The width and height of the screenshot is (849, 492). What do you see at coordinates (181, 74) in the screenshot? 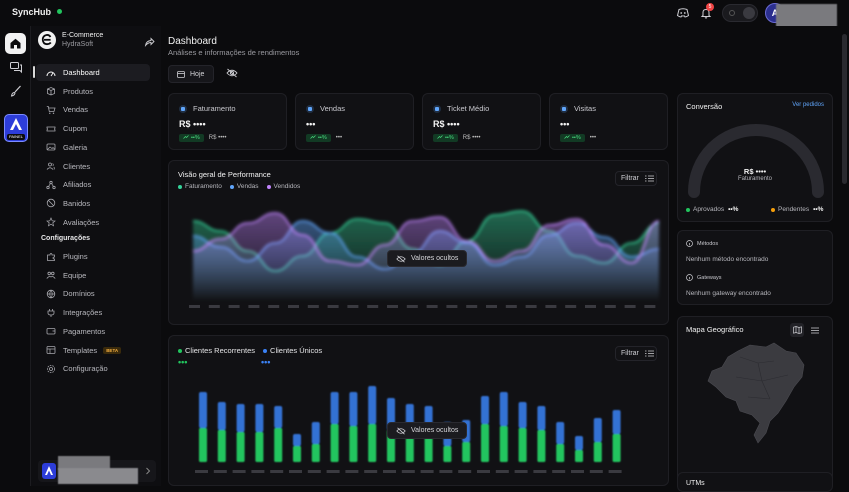
I see `calendar-icon` at bounding box center [181, 74].